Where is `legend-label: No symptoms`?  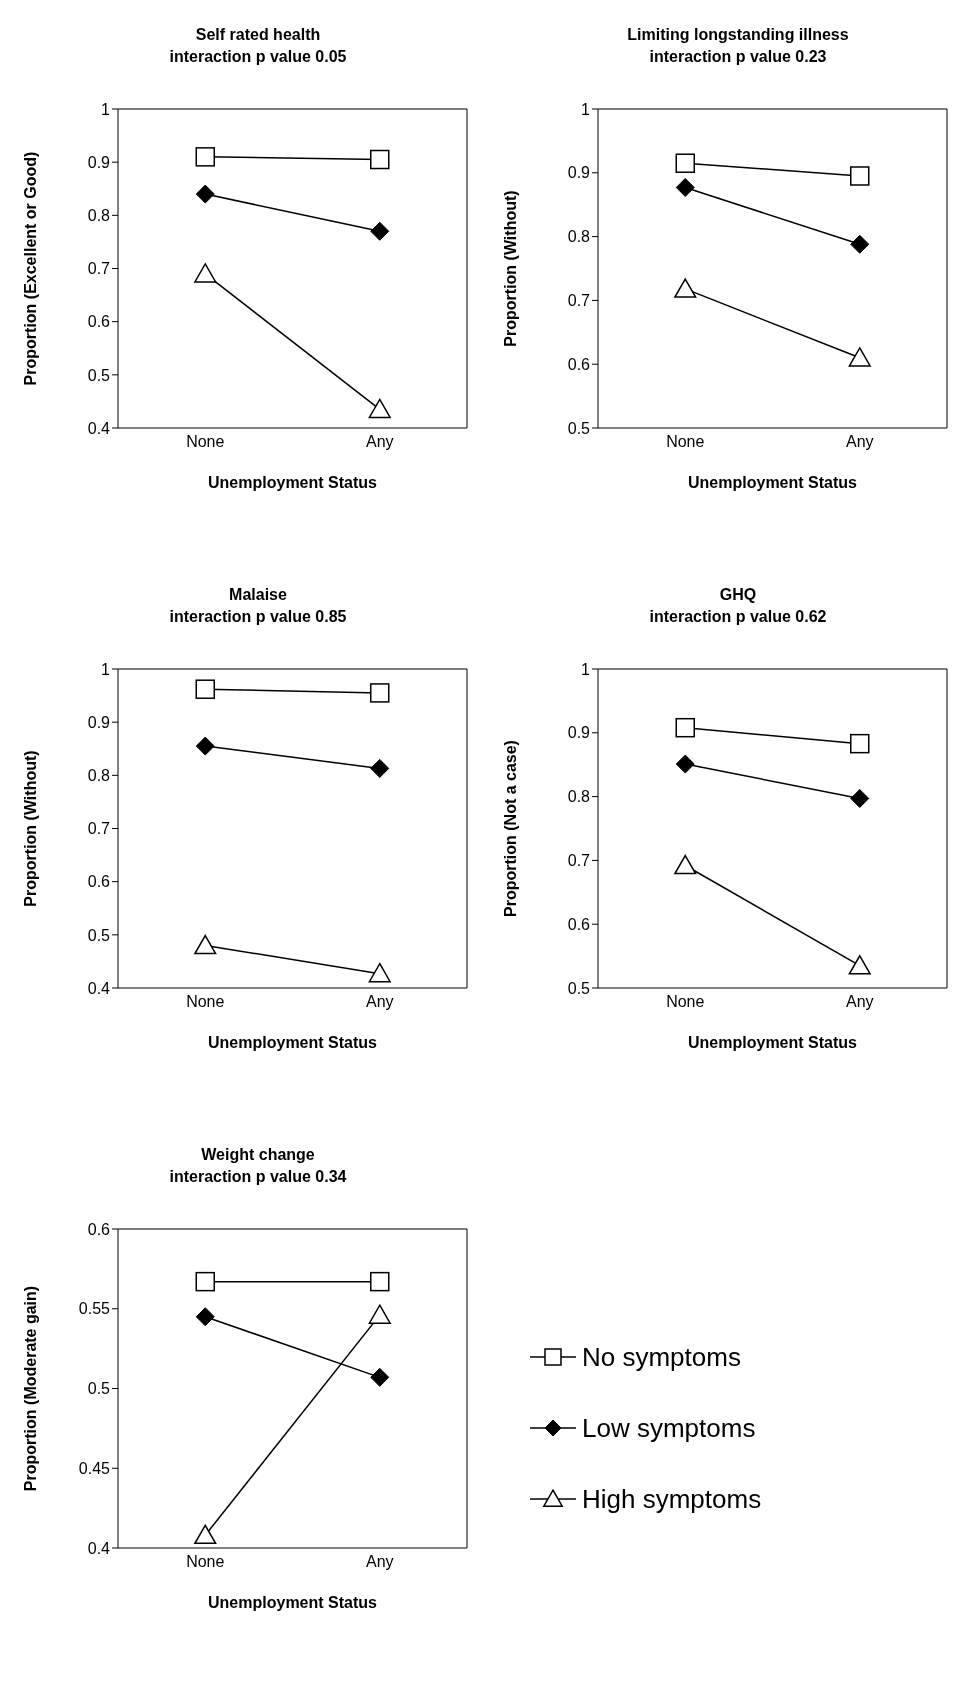
legend-label: No symptoms is located at coordinates (661, 1357).